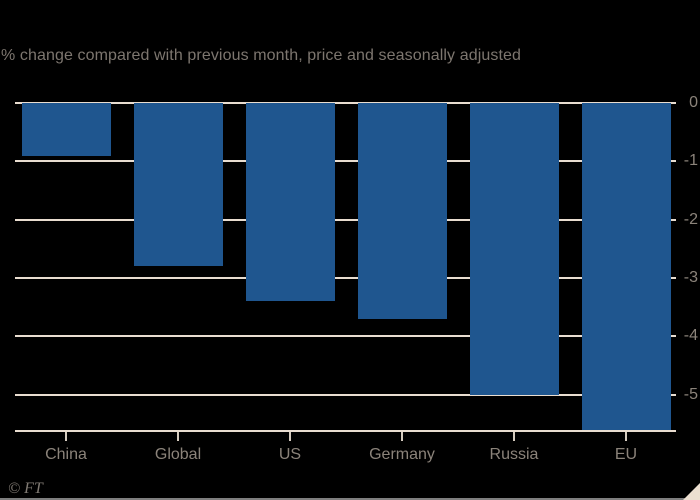 This screenshot has height=500, width=700. What do you see at coordinates (350, 499) in the screenshot?
I see `bottom-divider` at bounding box center [350, 499].